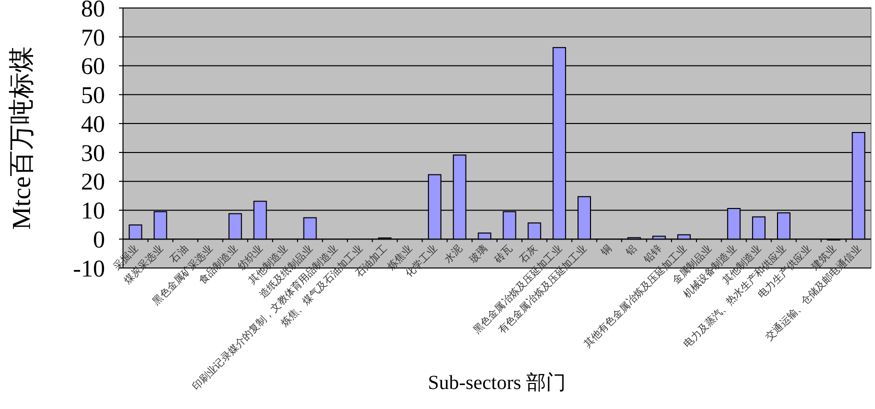  Describe the element at coordinates (606, 251) in the screenshot. I see `x-tick-label: 铜` at that location.